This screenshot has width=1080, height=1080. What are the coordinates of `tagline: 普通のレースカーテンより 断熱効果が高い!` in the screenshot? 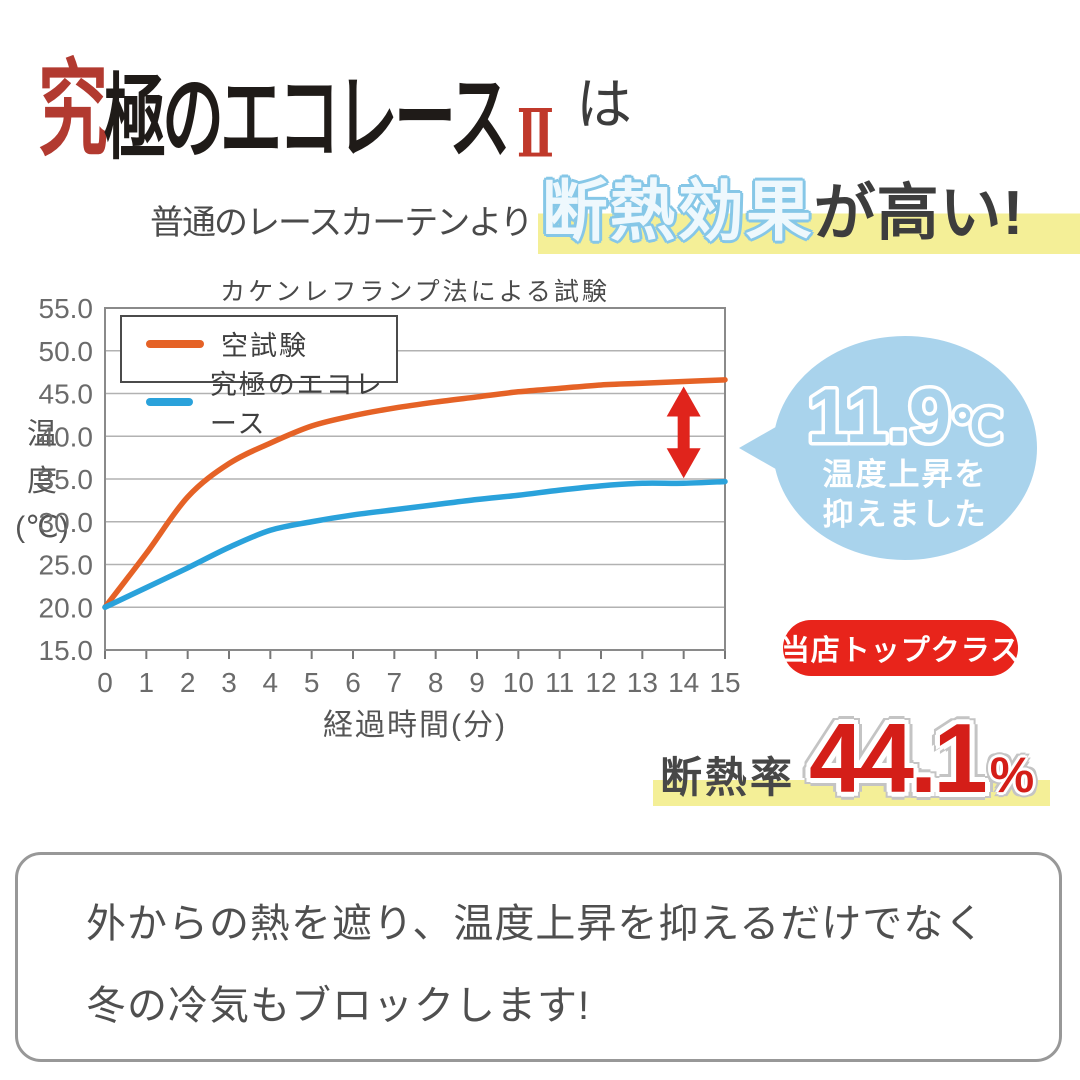 It's located at (615, 206).